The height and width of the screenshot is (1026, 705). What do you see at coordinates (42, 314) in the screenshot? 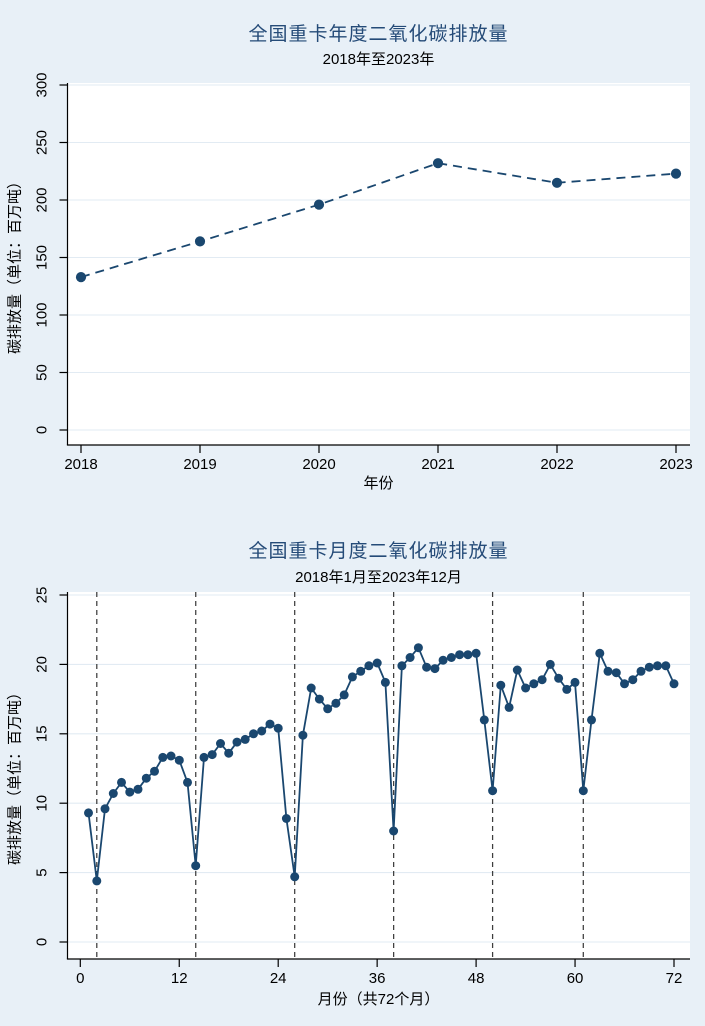
I see `y-tick-label: 100` at bounding box center [42, 314].